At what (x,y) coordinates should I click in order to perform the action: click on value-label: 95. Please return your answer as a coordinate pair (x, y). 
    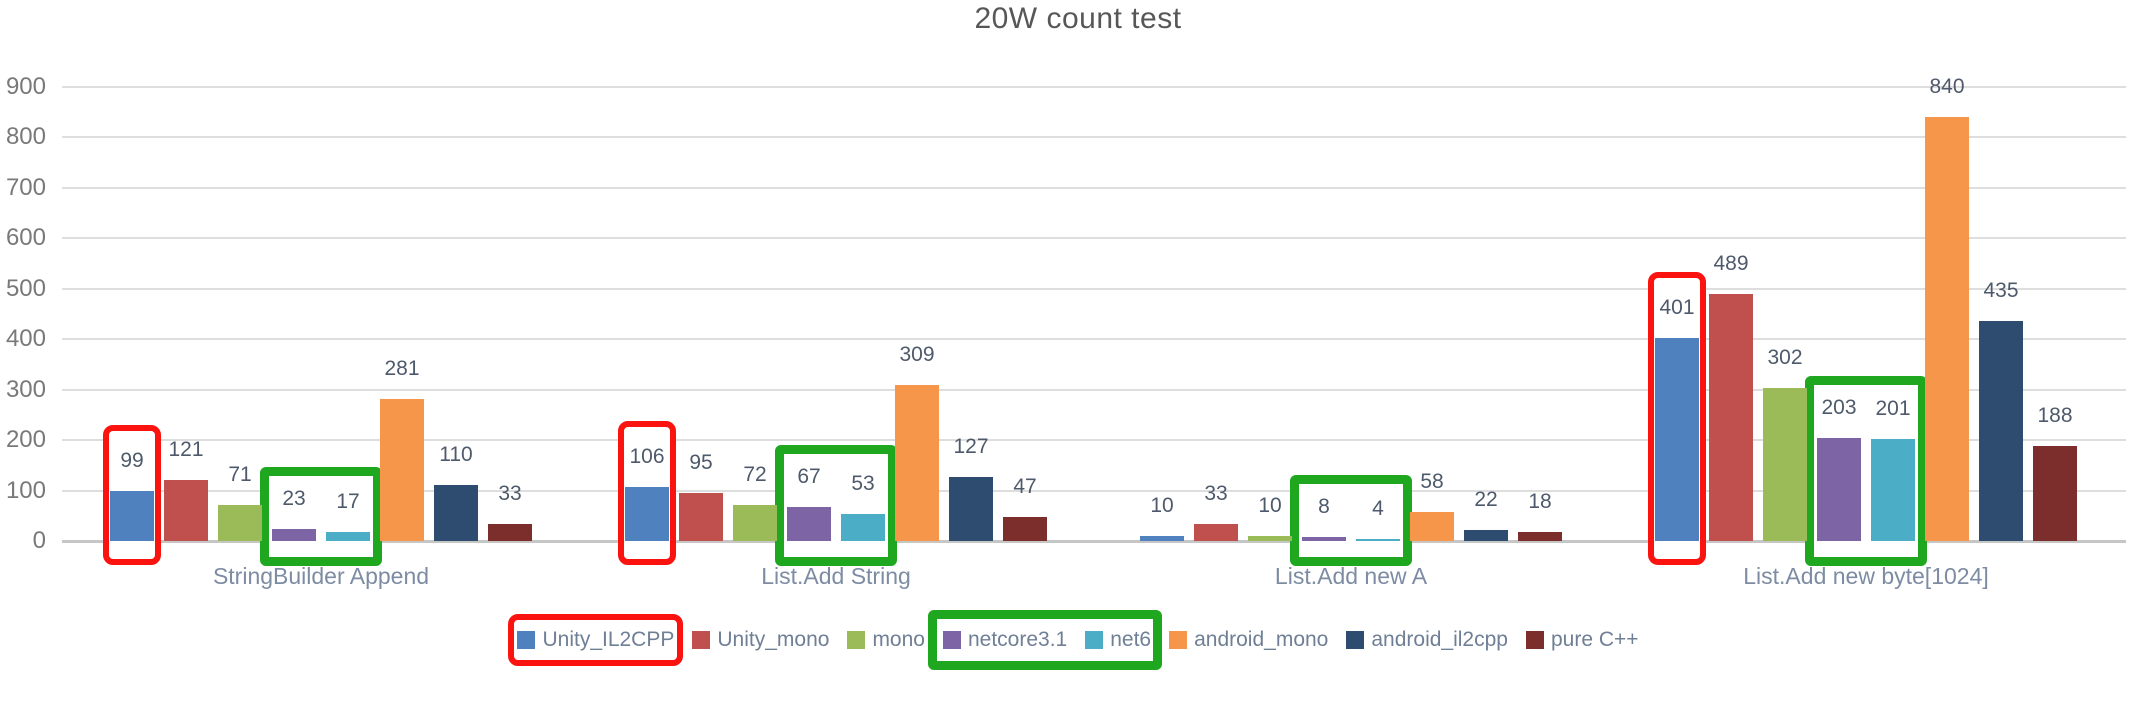
    Looking at the image, I should click on (701, 462).